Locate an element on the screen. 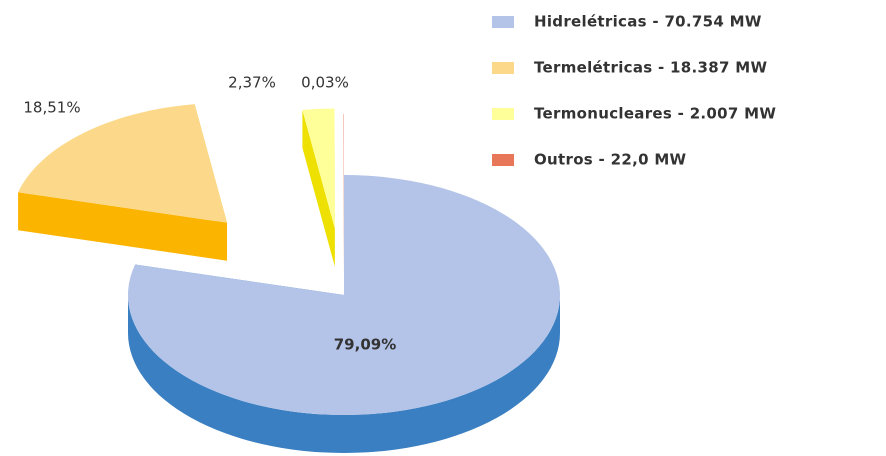  legend-label: Outros - 22,0 MW is located at coordinates (610, 160).